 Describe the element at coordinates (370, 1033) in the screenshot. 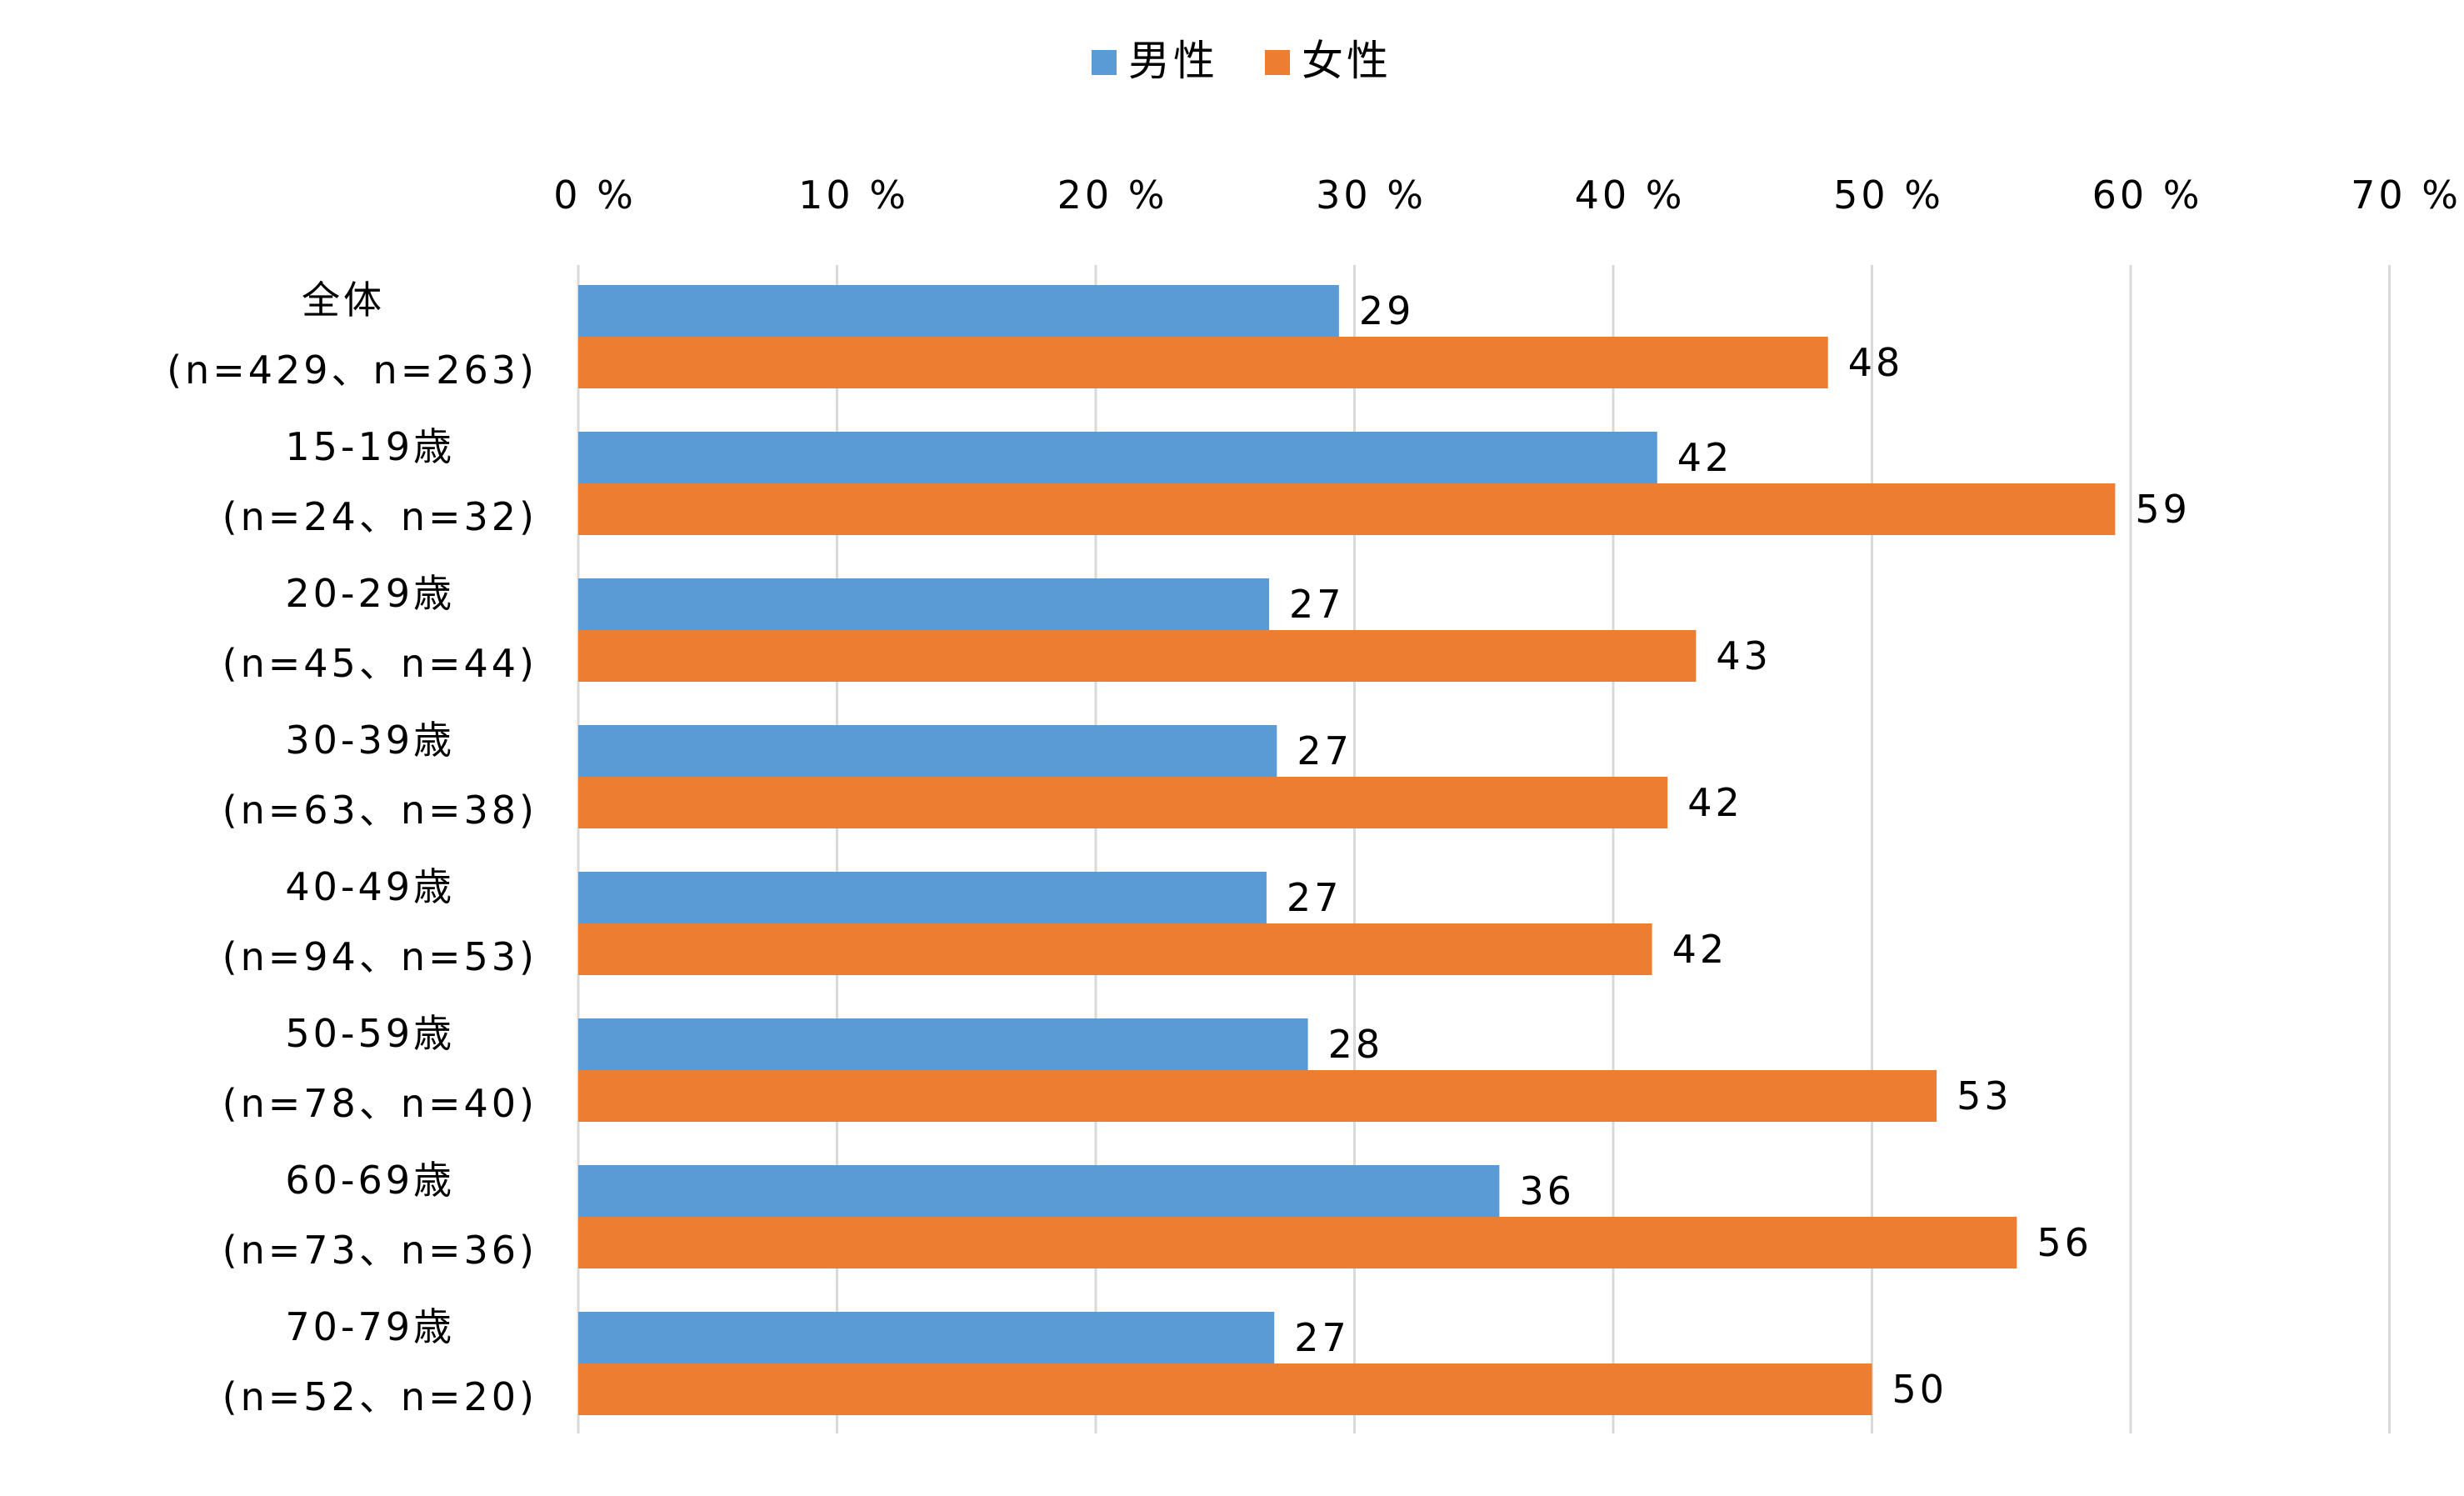

I see `category-label: 50-59歳` at that location.